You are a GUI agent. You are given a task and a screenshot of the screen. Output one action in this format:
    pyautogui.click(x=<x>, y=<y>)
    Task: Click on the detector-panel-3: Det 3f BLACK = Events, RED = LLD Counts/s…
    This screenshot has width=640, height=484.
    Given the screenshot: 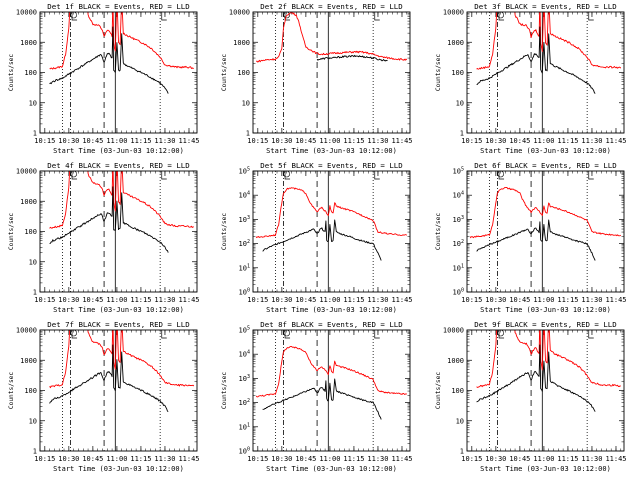 What is the action you would take?
    pyautogui.click(x=531, y=78)
    